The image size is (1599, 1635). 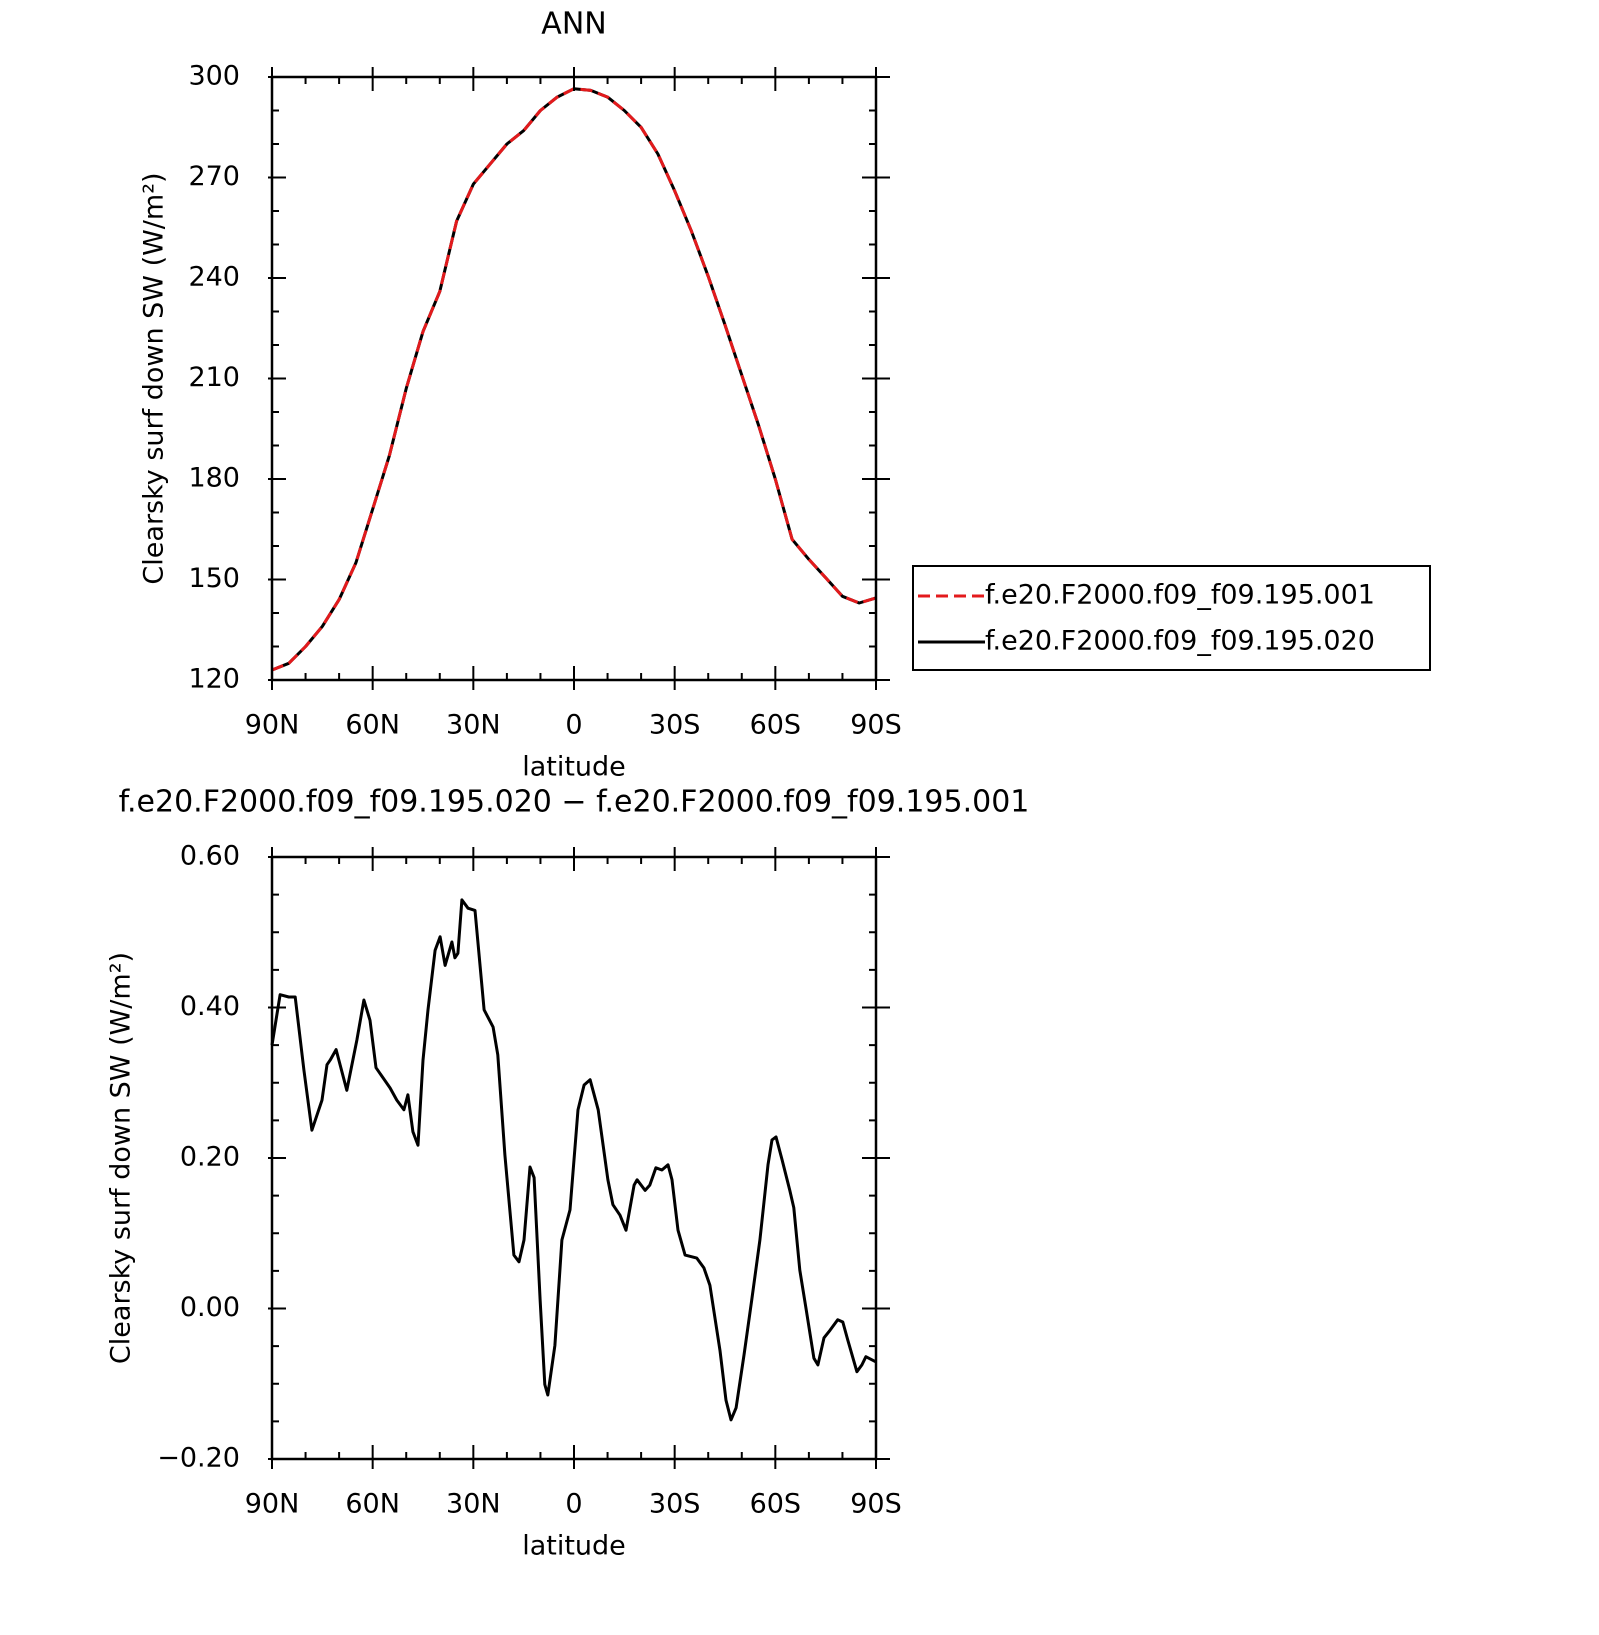 What do you see at coordinates (210, 1157) in the screenshot?
I see `y-tick-label: 0.20` at bounding box center [210, 1157].